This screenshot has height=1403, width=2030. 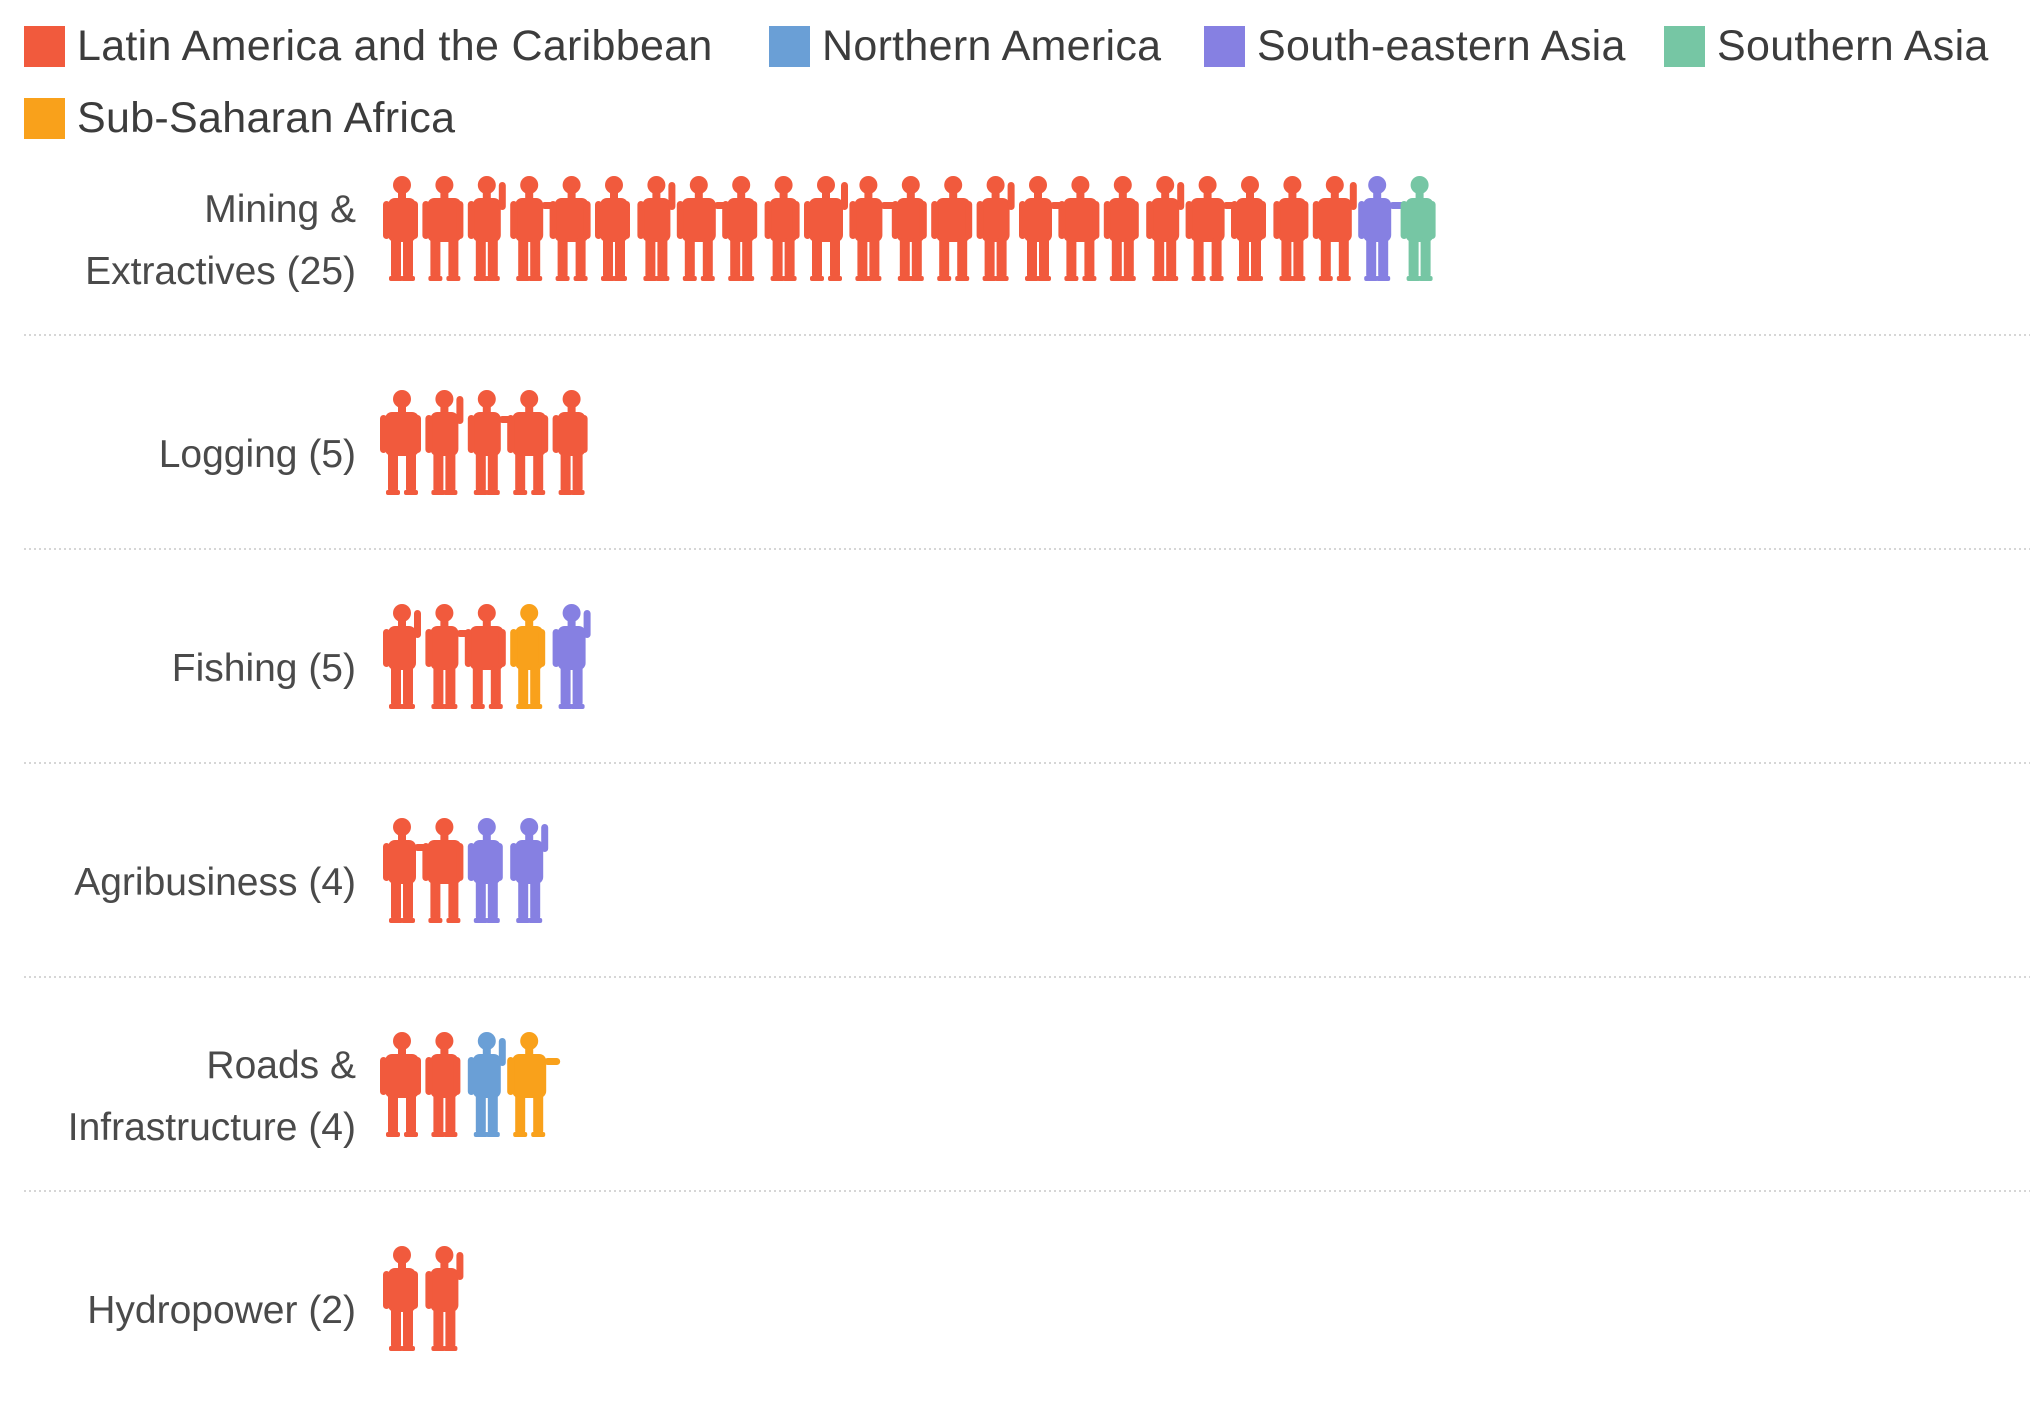 I want to click on category-row: Hydropower (2), so click(x=275, y=1298).